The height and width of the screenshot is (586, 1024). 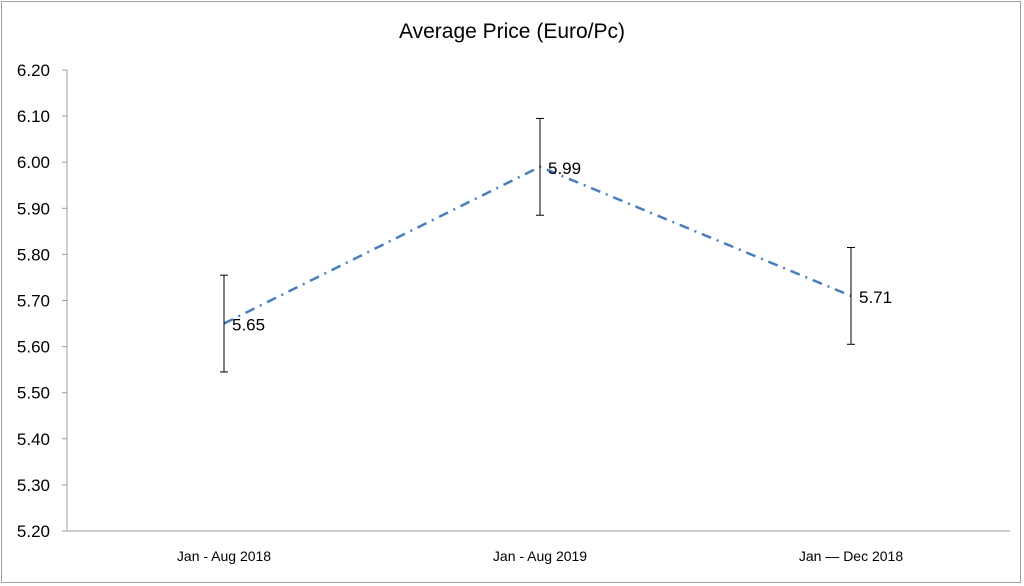 What do you see at coordinates (33, 439) in the screenshot?
I see `y-tick-label: 5.40` at bounding box center [33, 439].